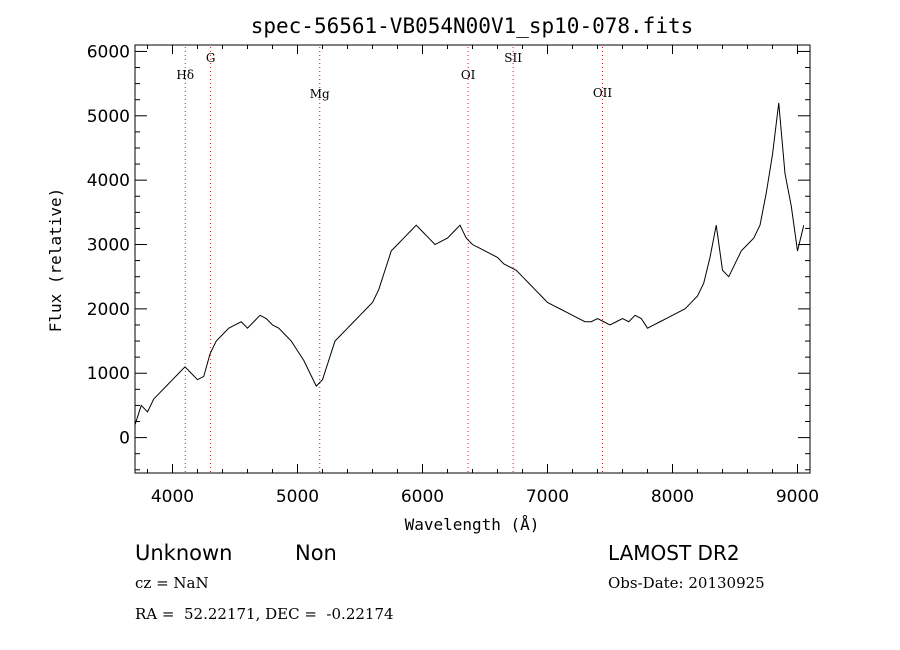 This screenshot has width=900, height=650. What do you see at coordinates (297, 497) in the screenshot?
I see `x-tick-label: 5000` at bounding box center [297, 497].